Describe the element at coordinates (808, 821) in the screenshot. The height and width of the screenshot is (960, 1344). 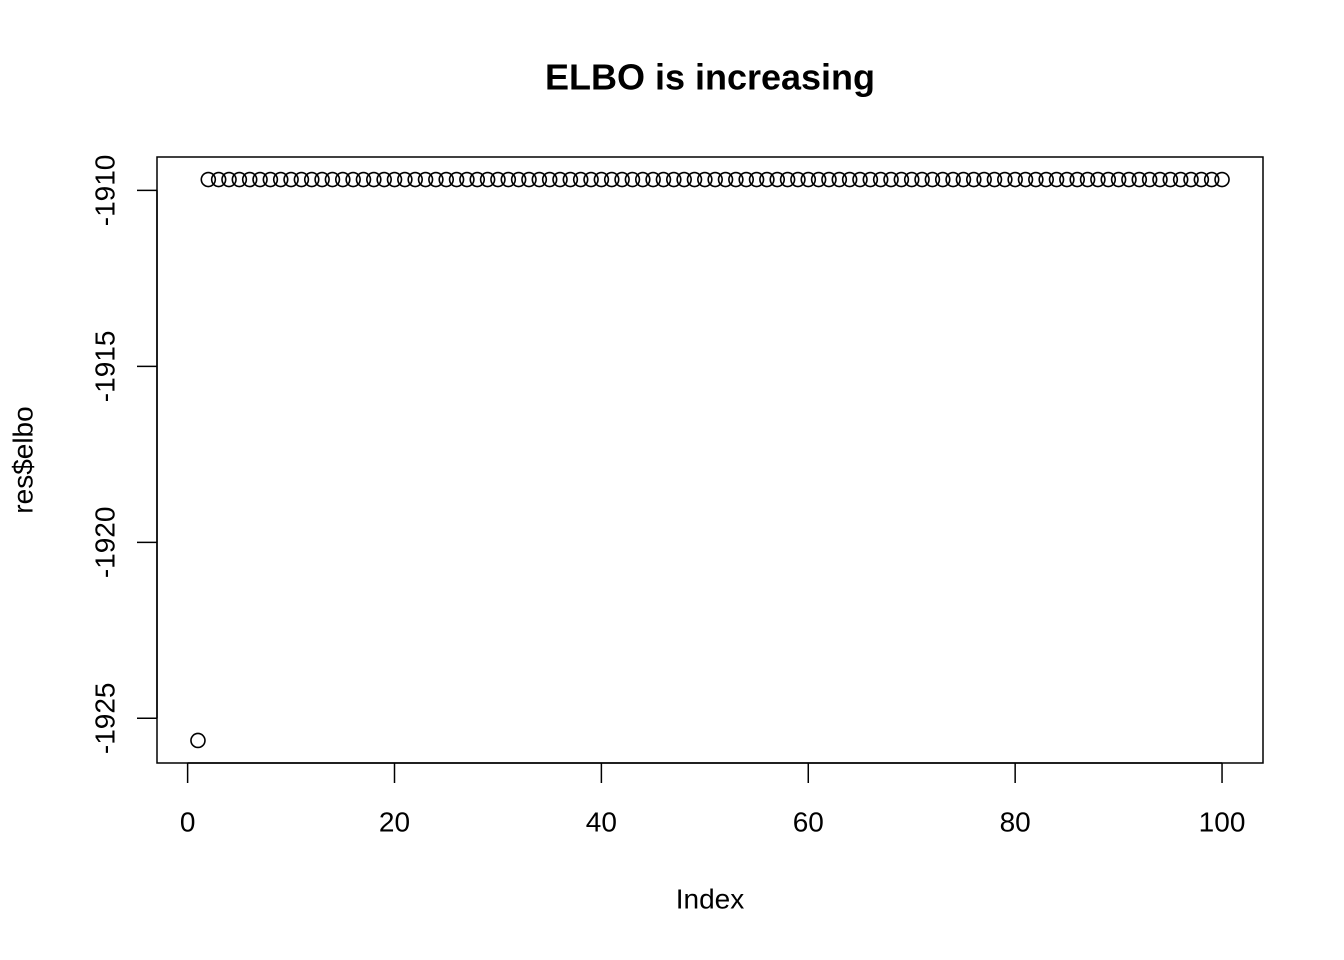
I see `x-tick-label: 60` at that location.